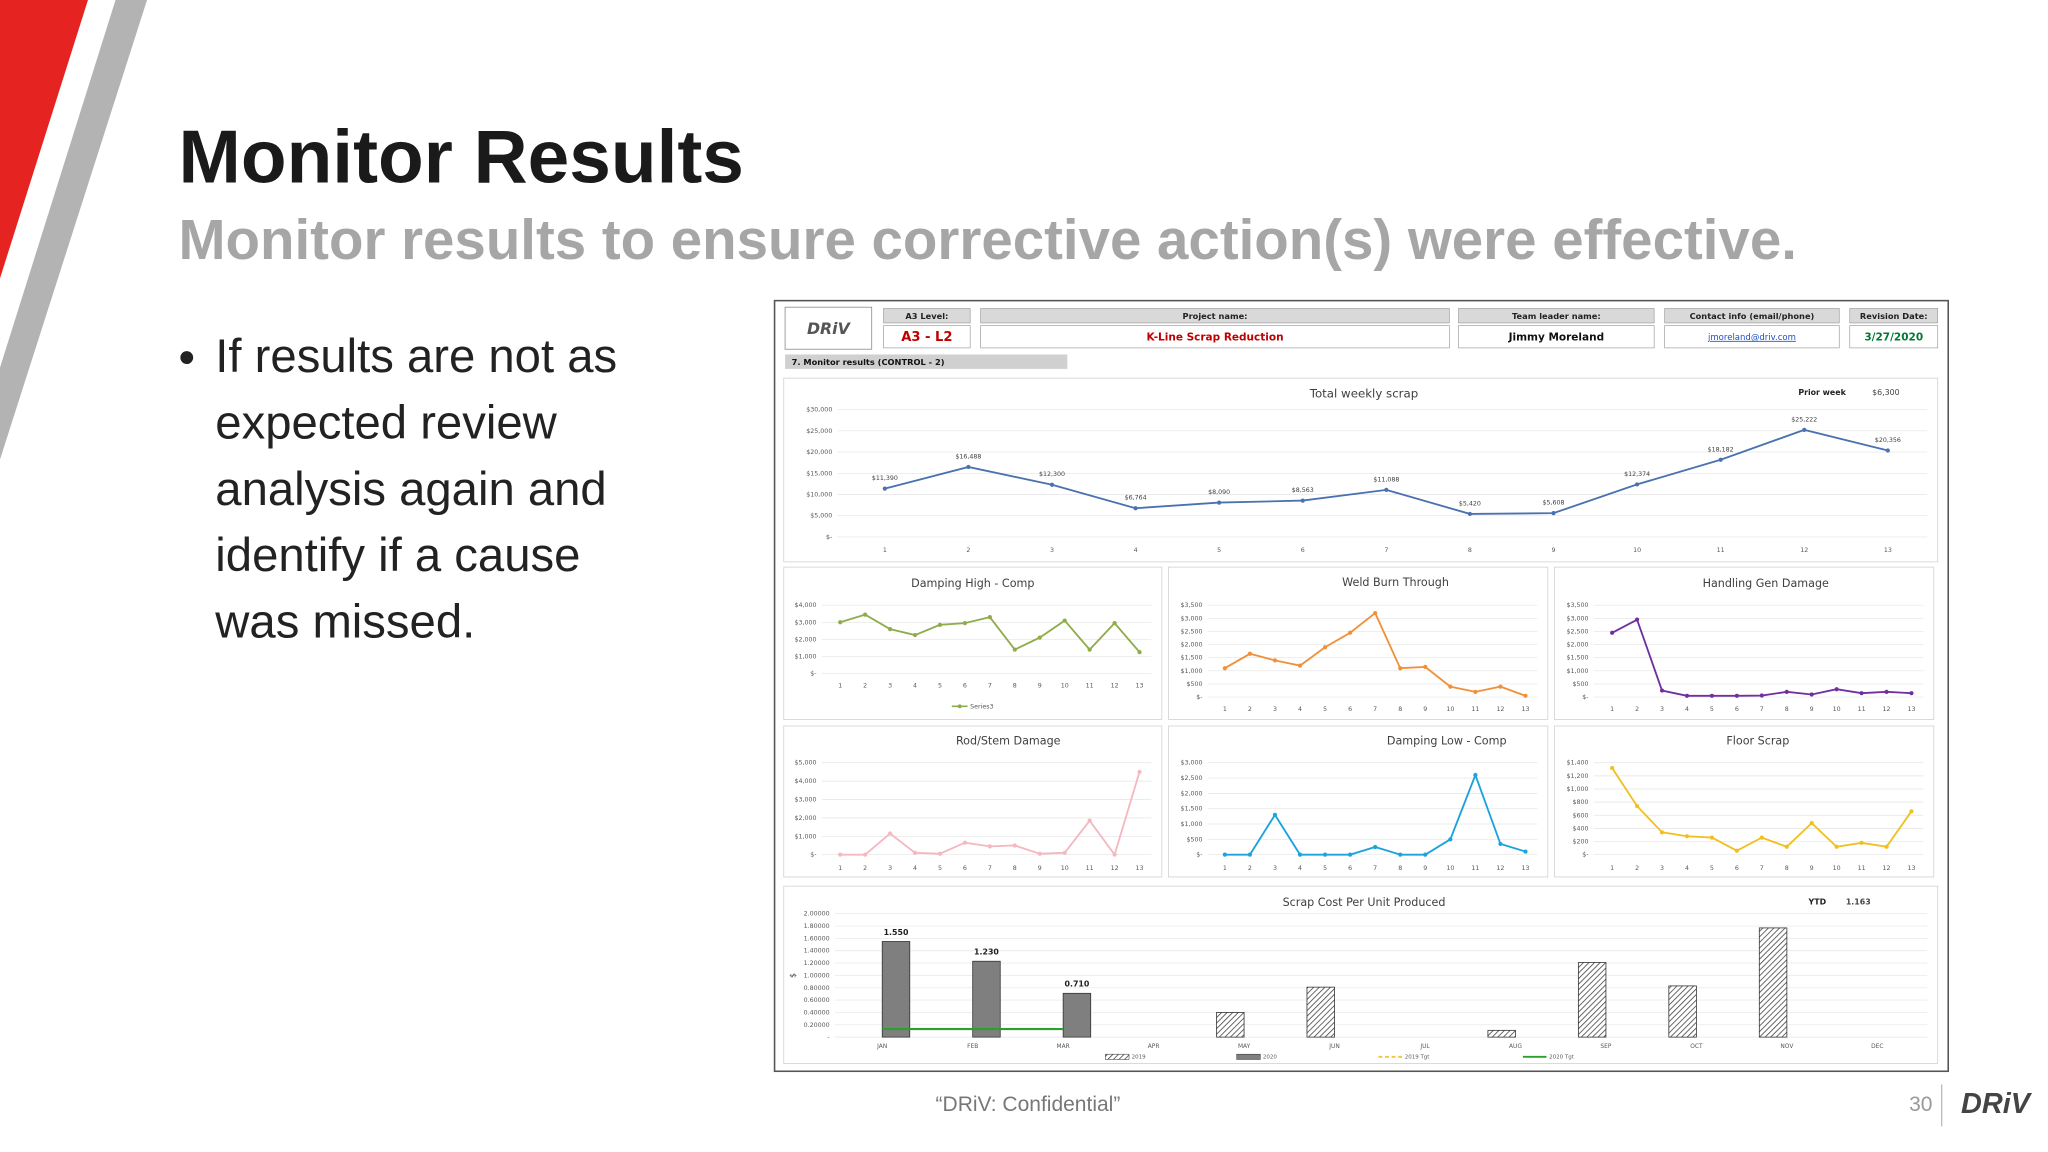 This screenshot has width=2048, height=1152. What do you see at coordinates (868, 362) in the screenshot?
I see `section-title: 7. Monitor results (CONTROL - 2)` at bounding box center [868, 362].